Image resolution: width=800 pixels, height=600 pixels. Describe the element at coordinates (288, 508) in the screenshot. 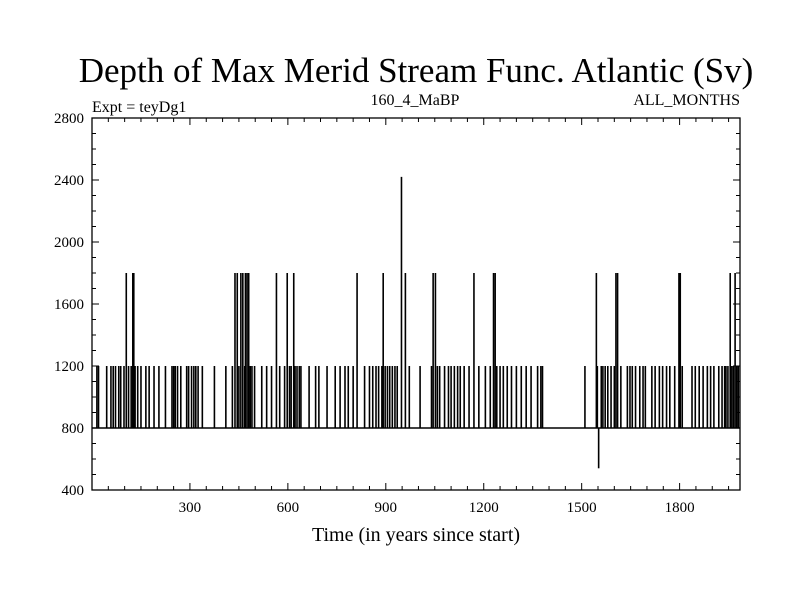

I see `x-tick-label: 600` at that location.